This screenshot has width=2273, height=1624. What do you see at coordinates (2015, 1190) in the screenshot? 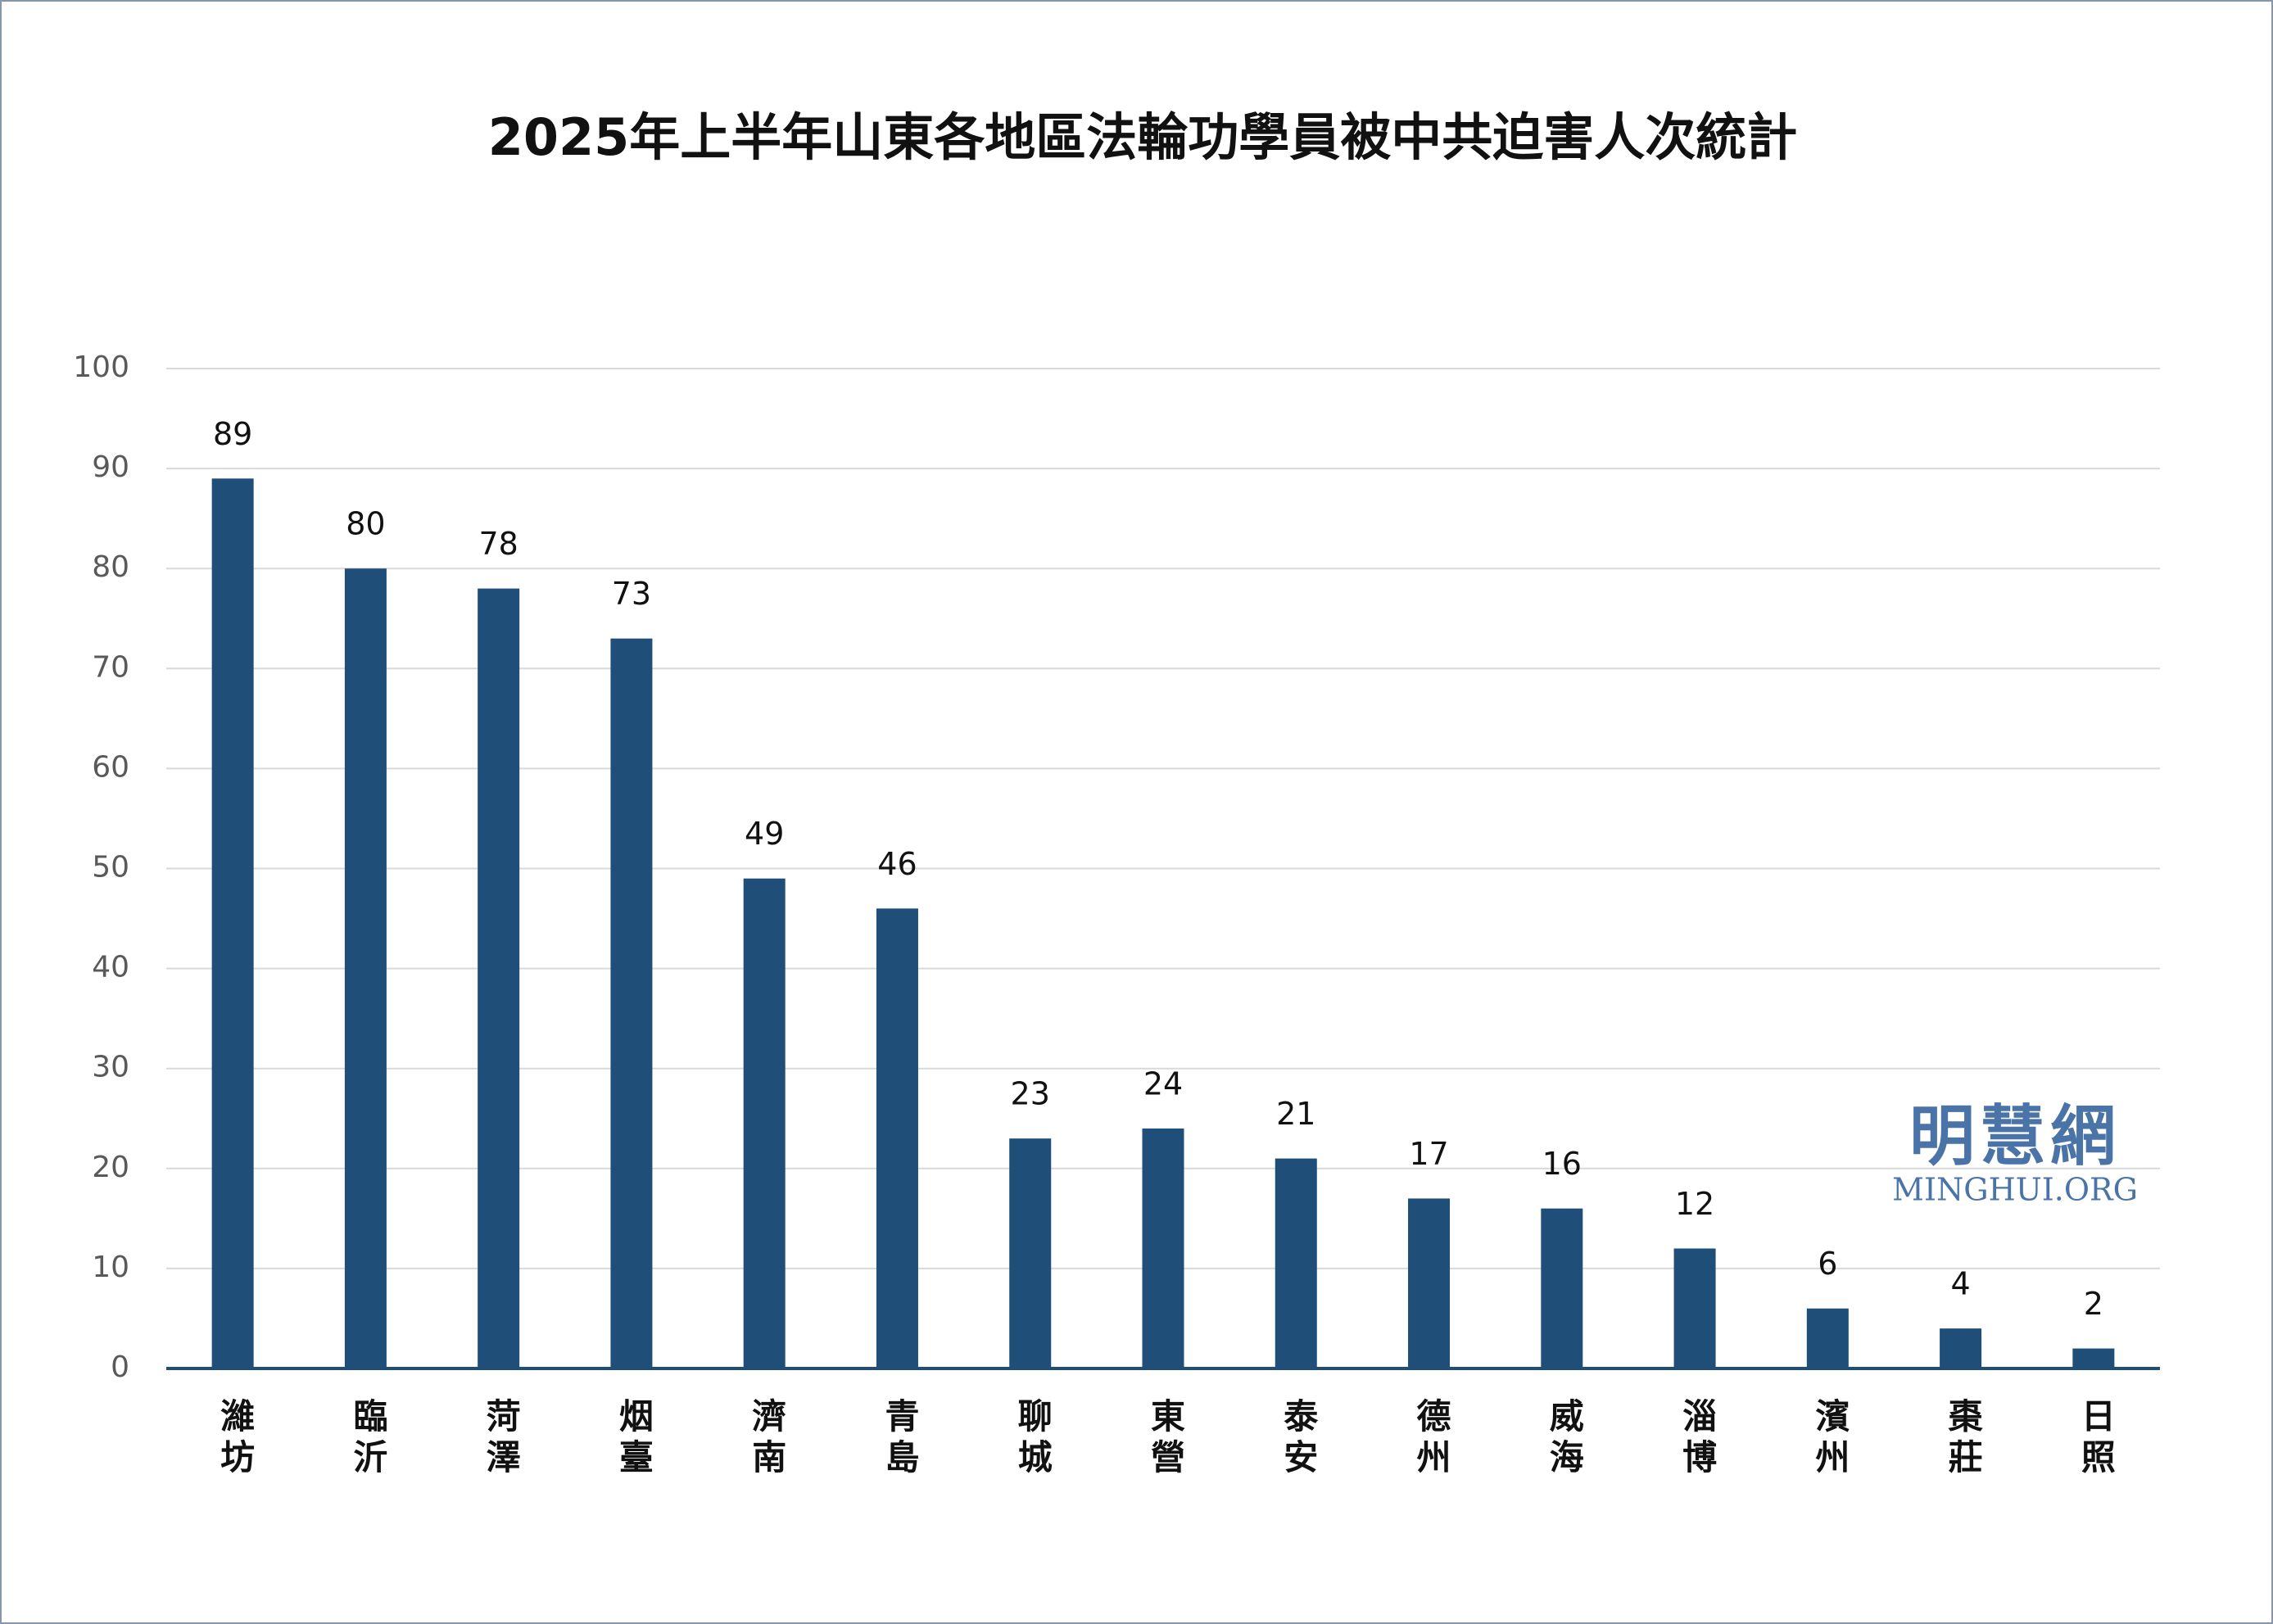
I see `watermark-site: MINGHUI.ORG` at bounding box center [2015, 1190].